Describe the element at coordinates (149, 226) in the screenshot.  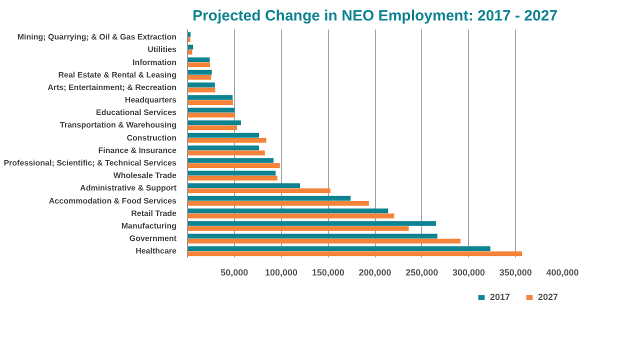
I see `y-tick-label: Manufacturing` at that location.